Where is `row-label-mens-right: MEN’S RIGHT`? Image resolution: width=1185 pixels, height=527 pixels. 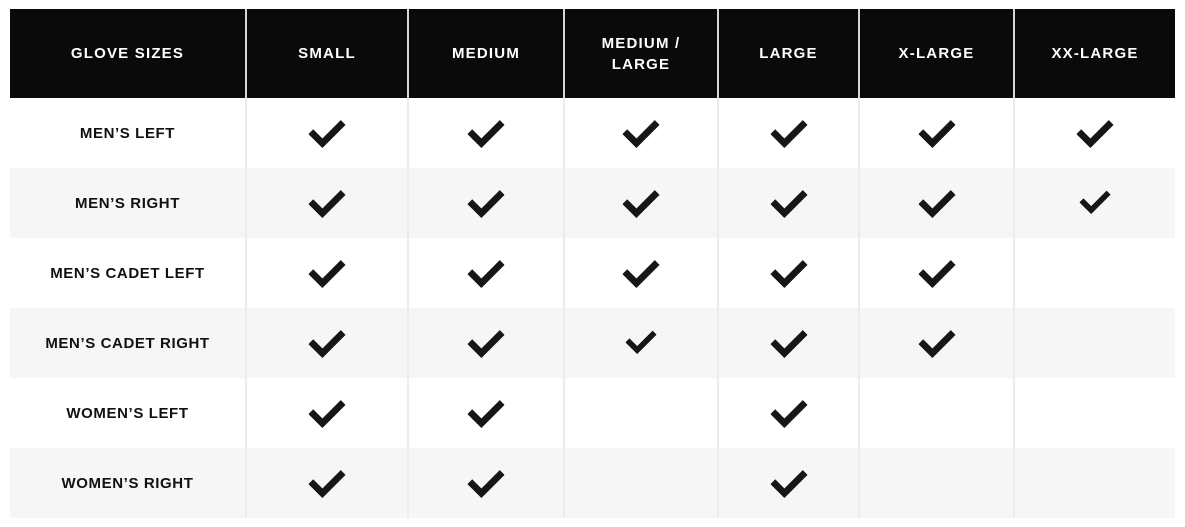
row-label-mens-right: MEN’S RIGHT is located at coordinates (127, 203).